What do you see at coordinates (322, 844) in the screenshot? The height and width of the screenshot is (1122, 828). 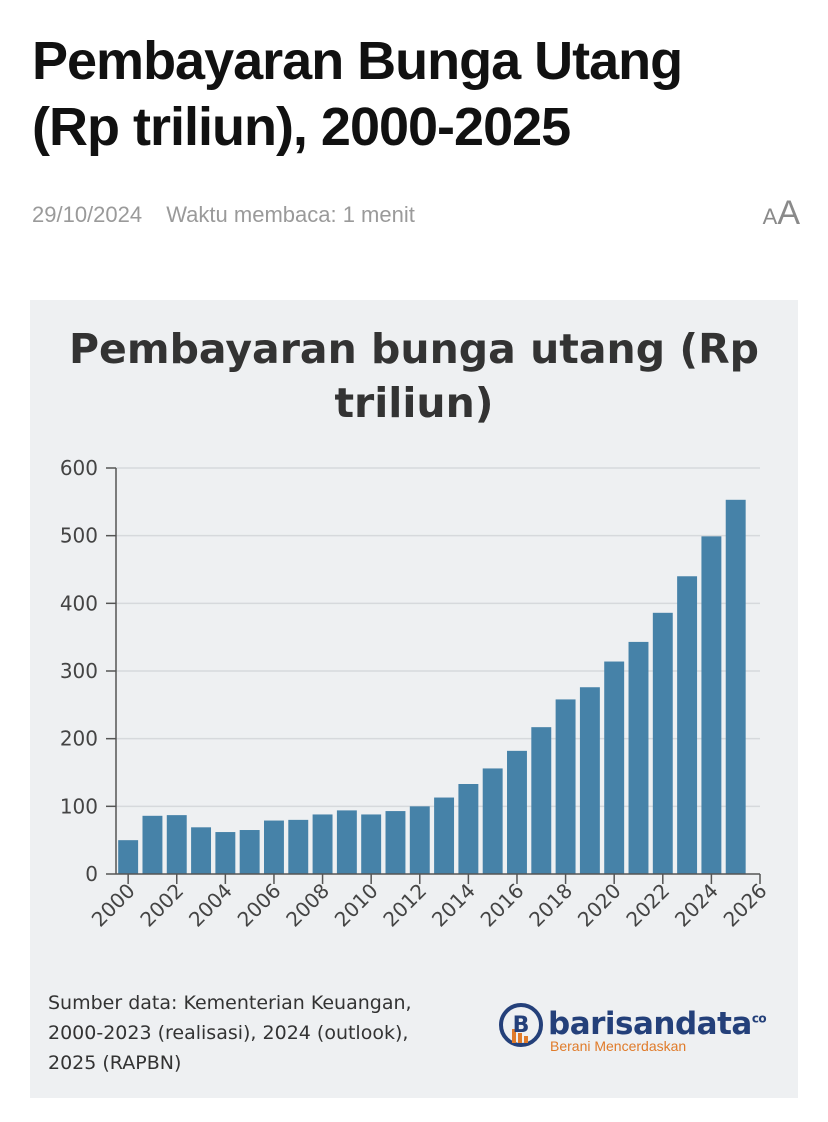 I see `bar-2008` at bounding box center [322, 844].